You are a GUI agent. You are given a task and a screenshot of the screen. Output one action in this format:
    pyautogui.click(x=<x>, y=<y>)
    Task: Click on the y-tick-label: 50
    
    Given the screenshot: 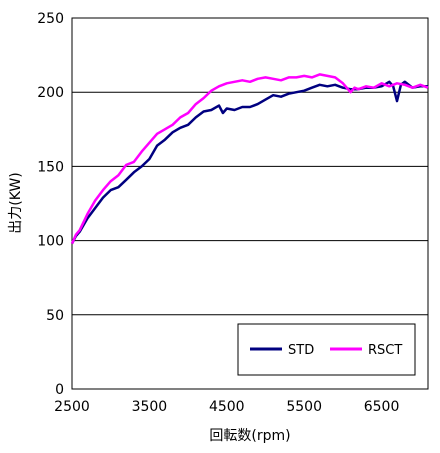 What is the action you would take?
    pyautogui.click(x=55, y=316)
    